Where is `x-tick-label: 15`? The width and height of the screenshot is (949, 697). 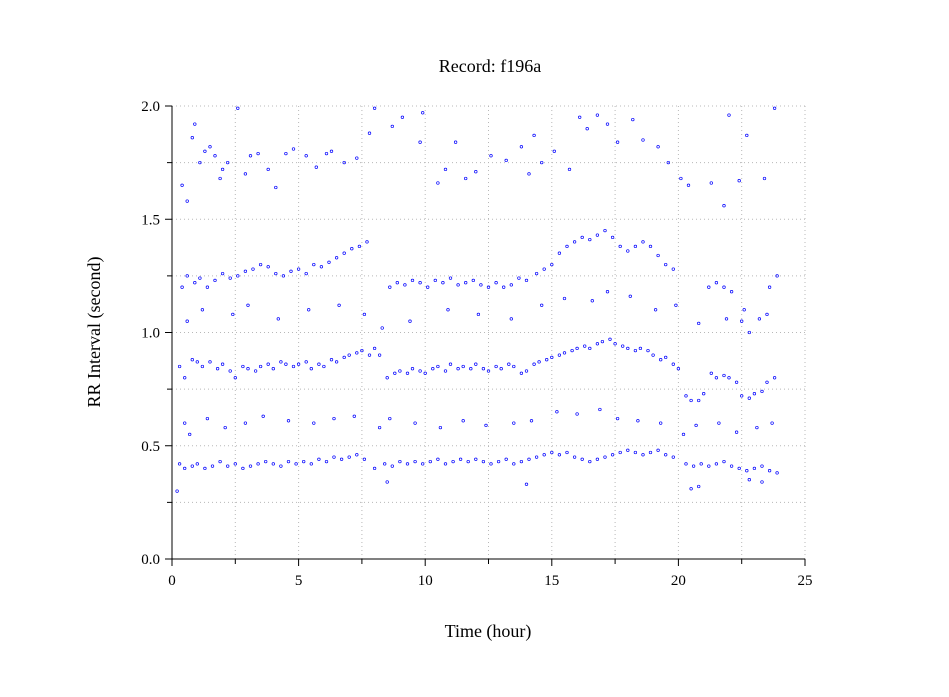 x-tick-label: 15 is located at coordinates (551, 581).